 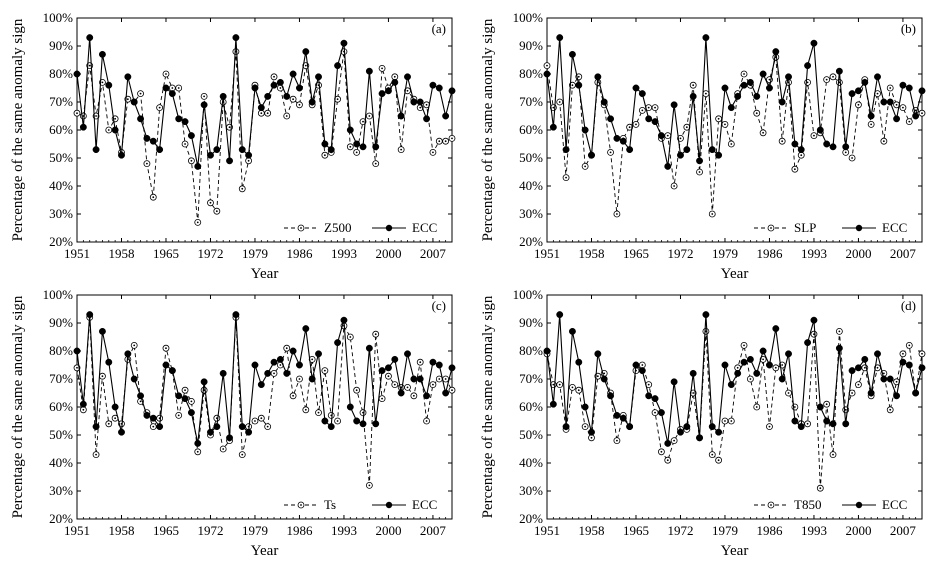 What do you see at coordinates (528, 17) in the screenshot?
I see `y-tick-label: 100%` at bounding box center [528, 17].